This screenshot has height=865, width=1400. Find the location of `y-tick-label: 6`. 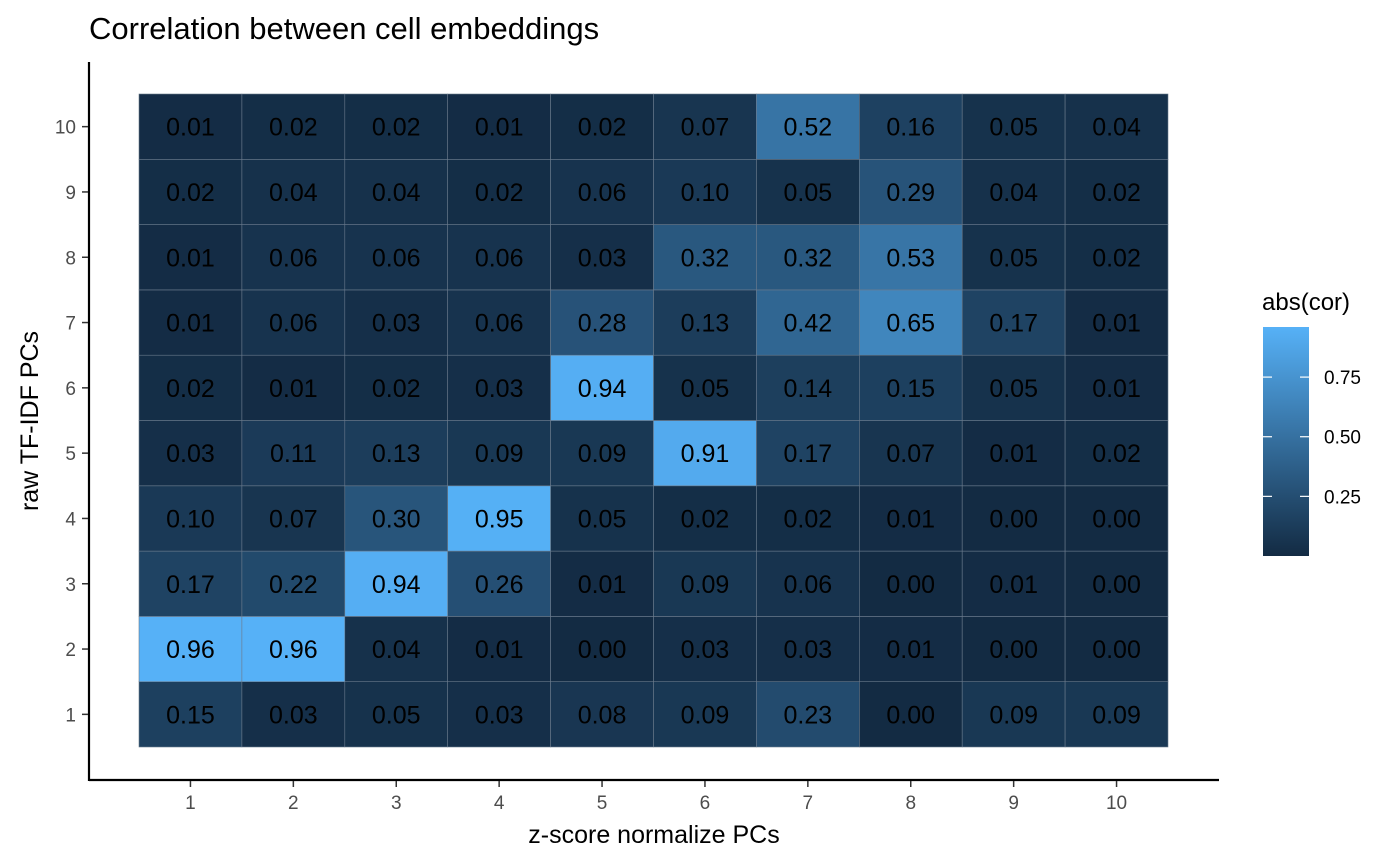

y-tick-label: 6 is located at coordinates (70, 389).